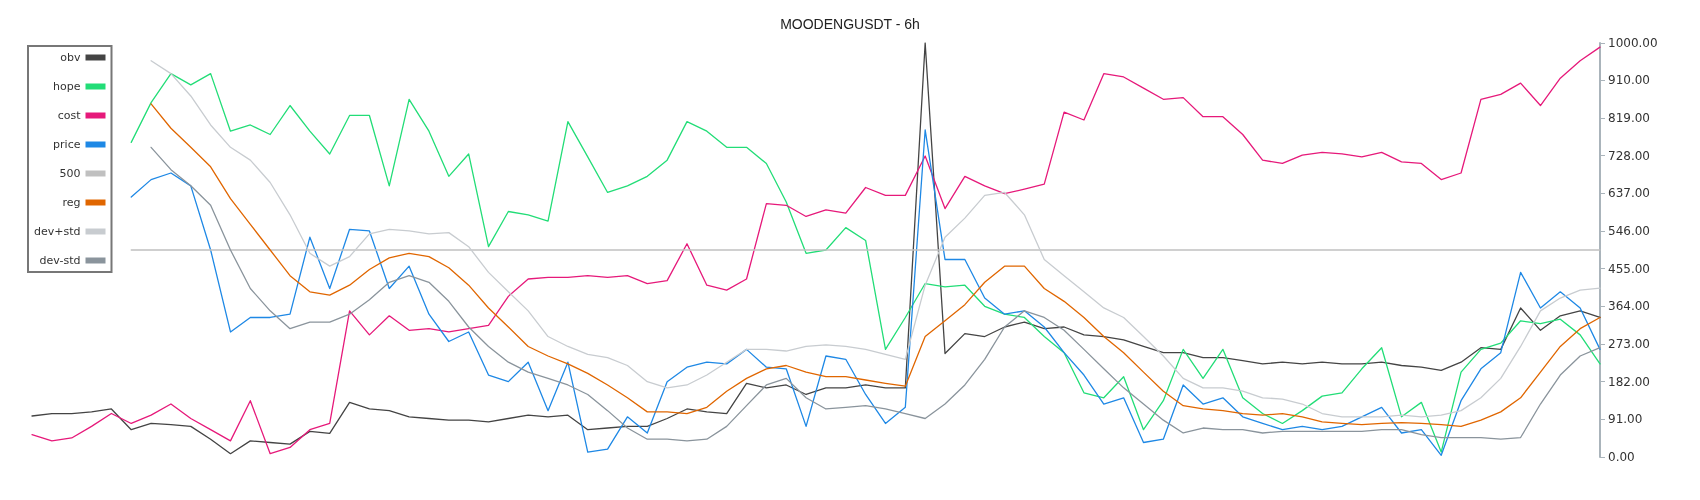  I want to click on y-tick-label: 0.00, so click(1621, 457).